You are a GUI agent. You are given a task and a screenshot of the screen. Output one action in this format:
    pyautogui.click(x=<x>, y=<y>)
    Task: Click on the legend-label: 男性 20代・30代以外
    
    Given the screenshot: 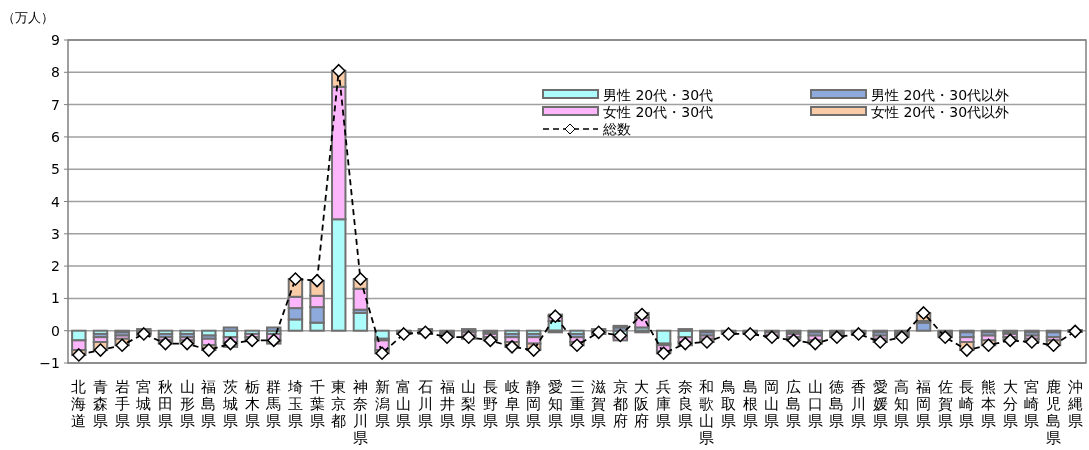 What is the action you would take?
    pyautogui.click(x=940, y=95)
    